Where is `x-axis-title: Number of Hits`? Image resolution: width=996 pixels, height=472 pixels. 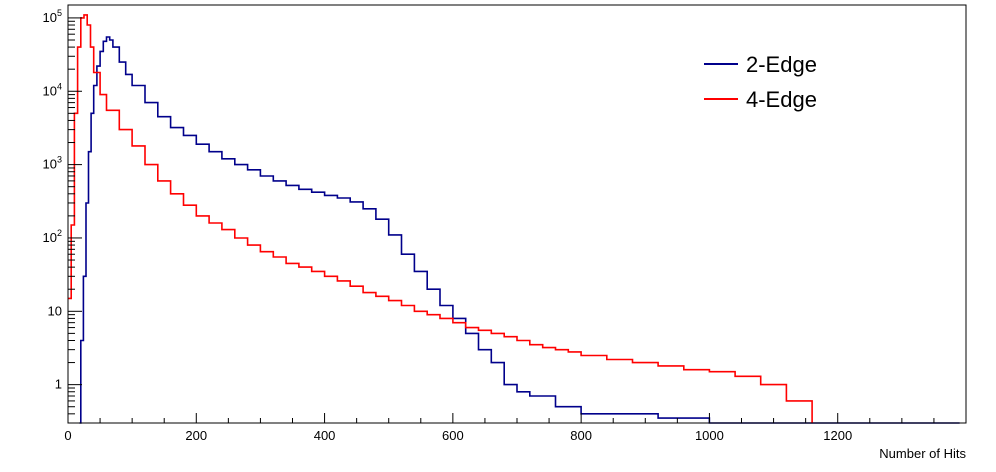 x-axis-title: Number of Hits is located at coordinates (922, 453).